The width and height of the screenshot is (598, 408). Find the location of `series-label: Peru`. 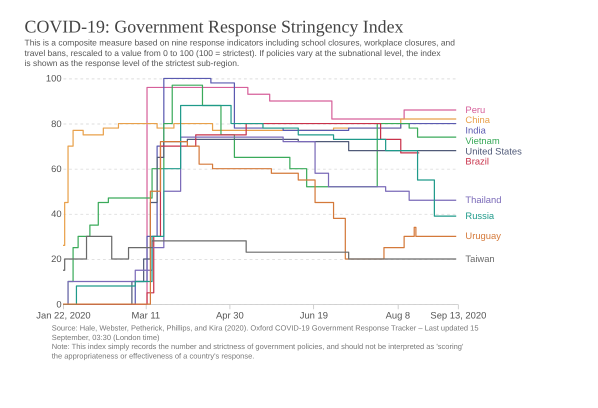

series-label: Peru is located at coordinates (475, 109).